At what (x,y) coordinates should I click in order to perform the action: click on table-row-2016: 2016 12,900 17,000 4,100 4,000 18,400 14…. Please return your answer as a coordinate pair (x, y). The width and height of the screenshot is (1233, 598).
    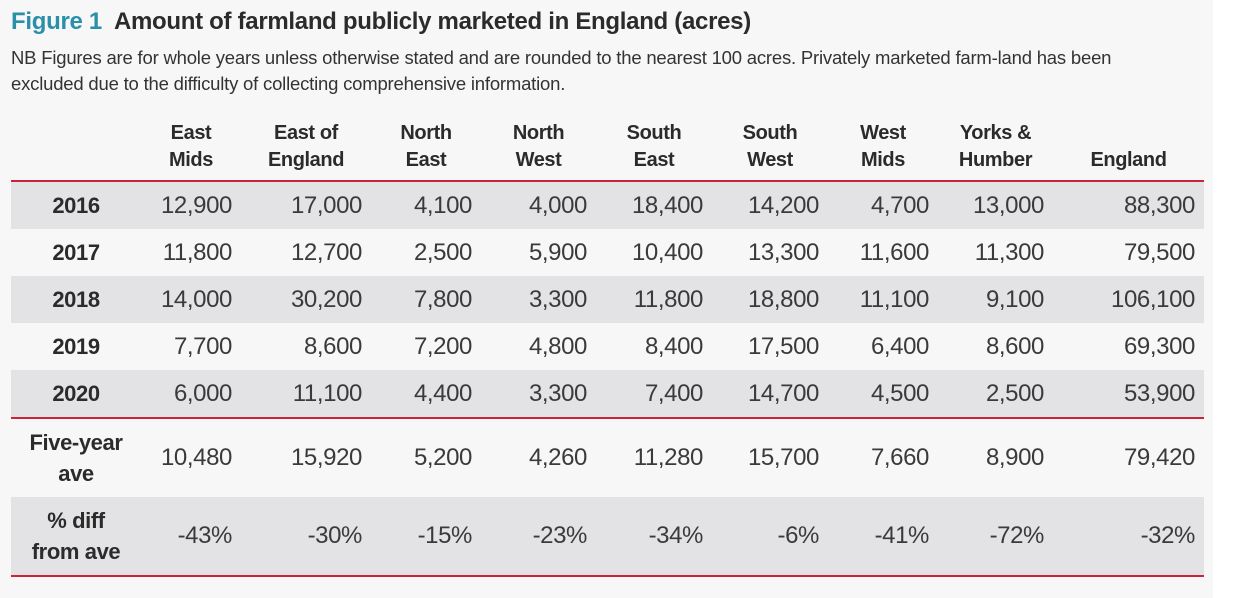
    Looking at the image, I should click on (607, 205).